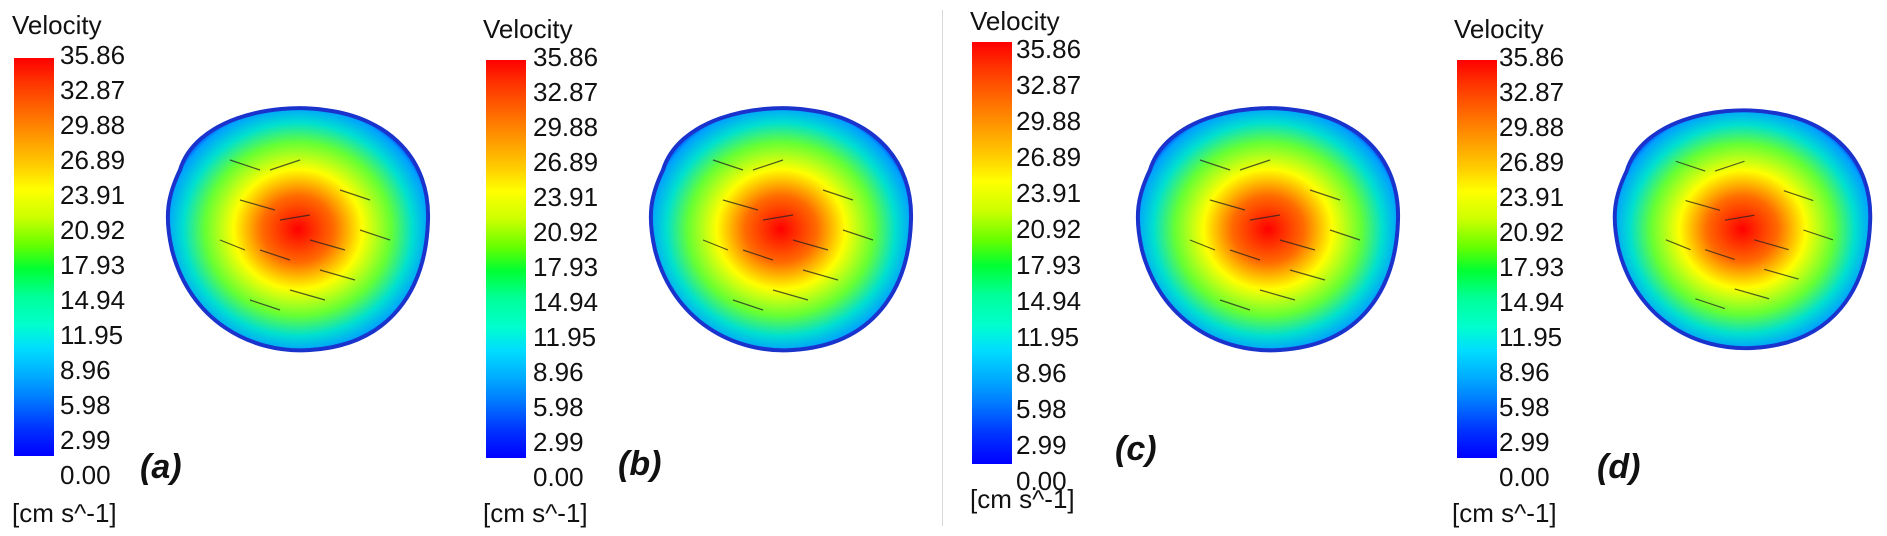  I want to click on panel-label: (b), so click(640, 464).